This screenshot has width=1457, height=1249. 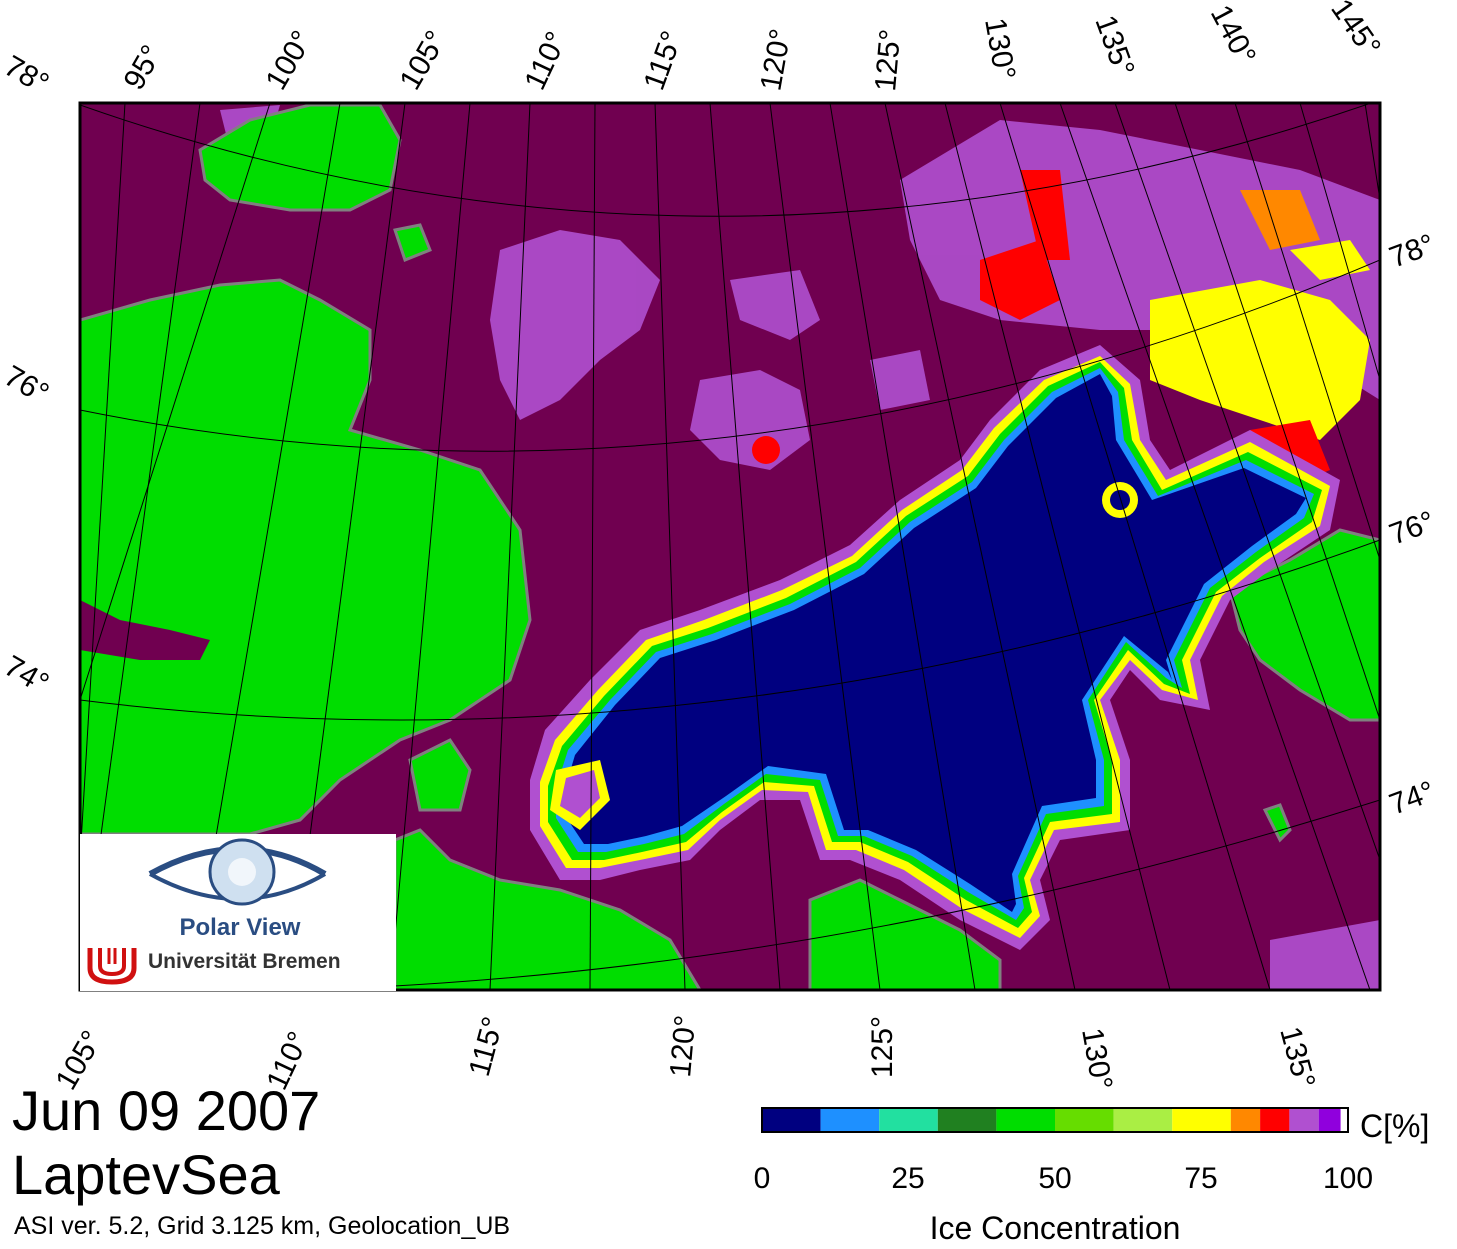 I want to click on legend-tick: 50, so click(x=1054, y=1178).